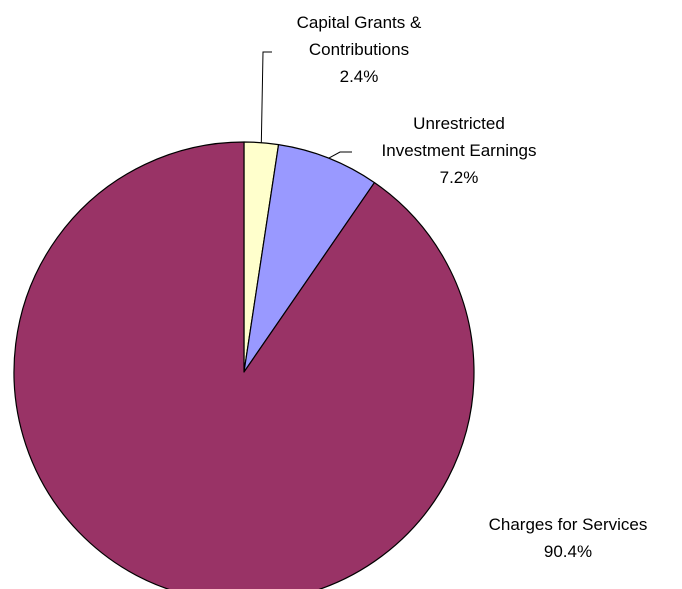  I want to click on slice-percent-investment-earnings: 7.2%, so click(459, 177).